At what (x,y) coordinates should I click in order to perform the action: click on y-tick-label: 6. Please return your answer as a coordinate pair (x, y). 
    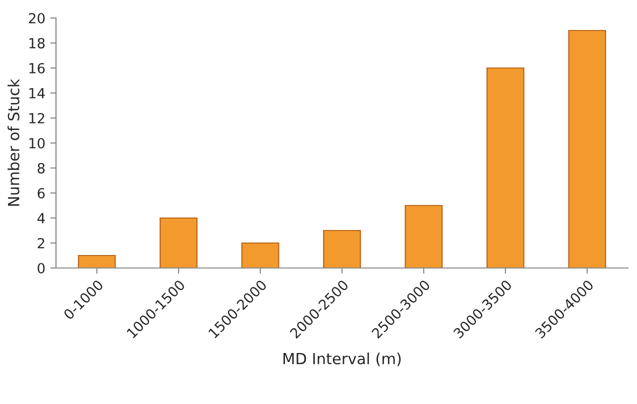
    Looking at the image, I should click on (41, 193).